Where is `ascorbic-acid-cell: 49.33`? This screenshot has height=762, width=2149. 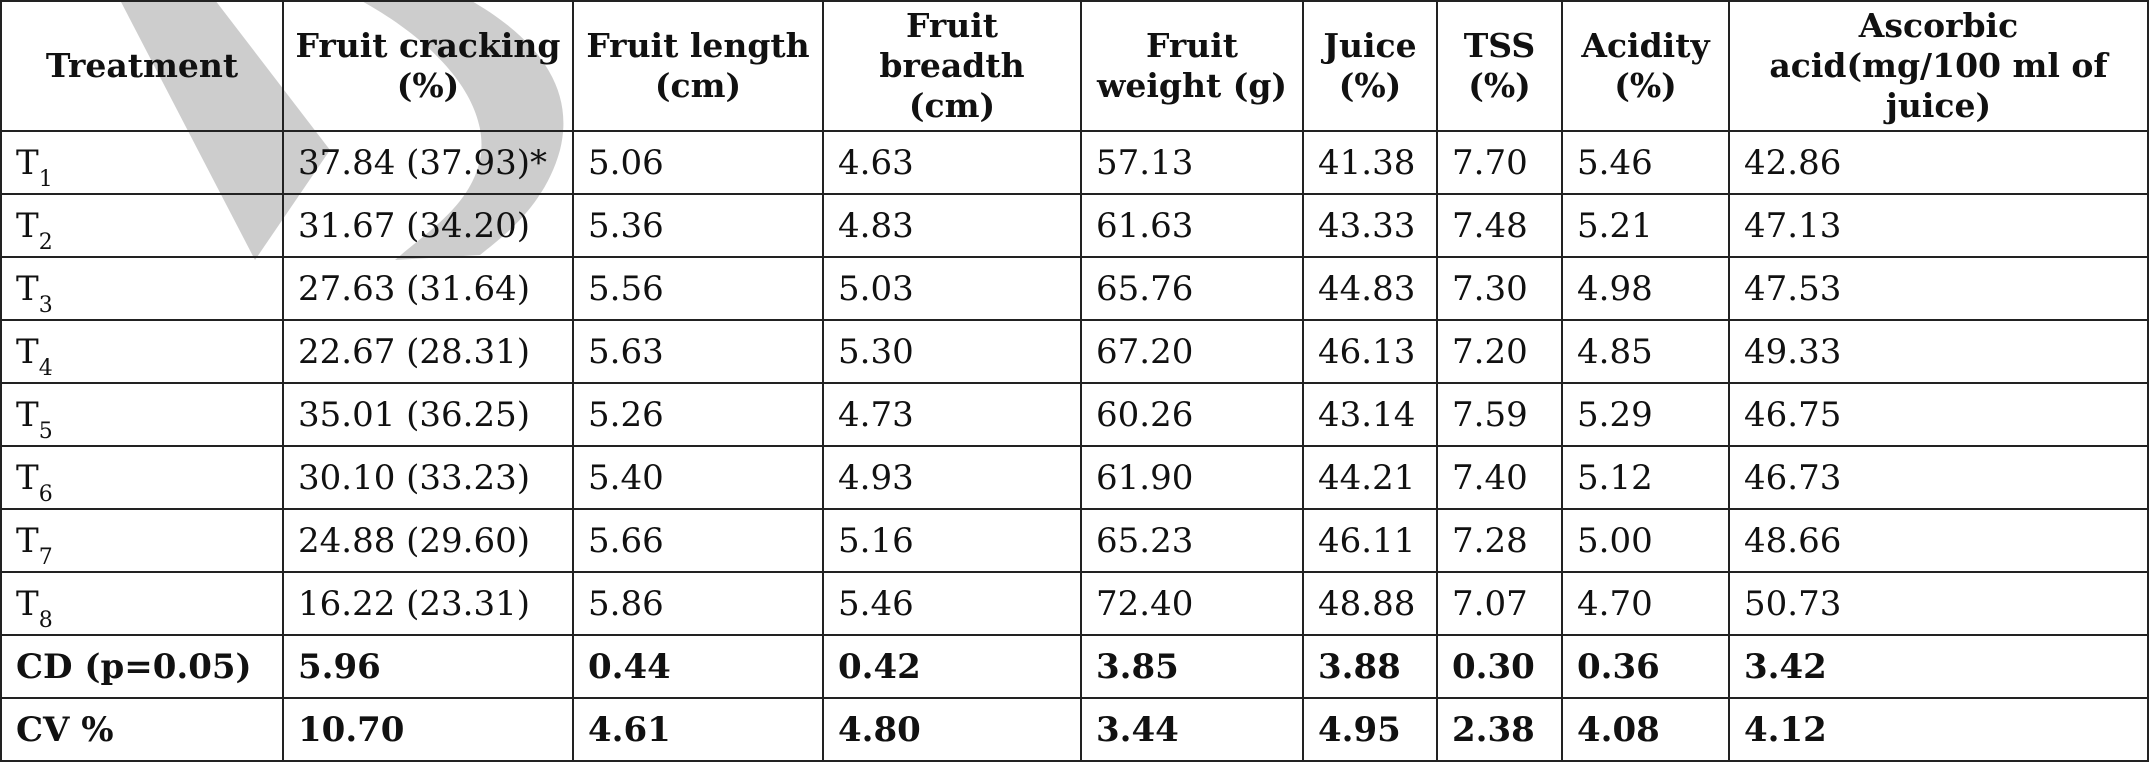 ascorbic-acid-cell: 49.33 is located at coordinates (1938, 351).